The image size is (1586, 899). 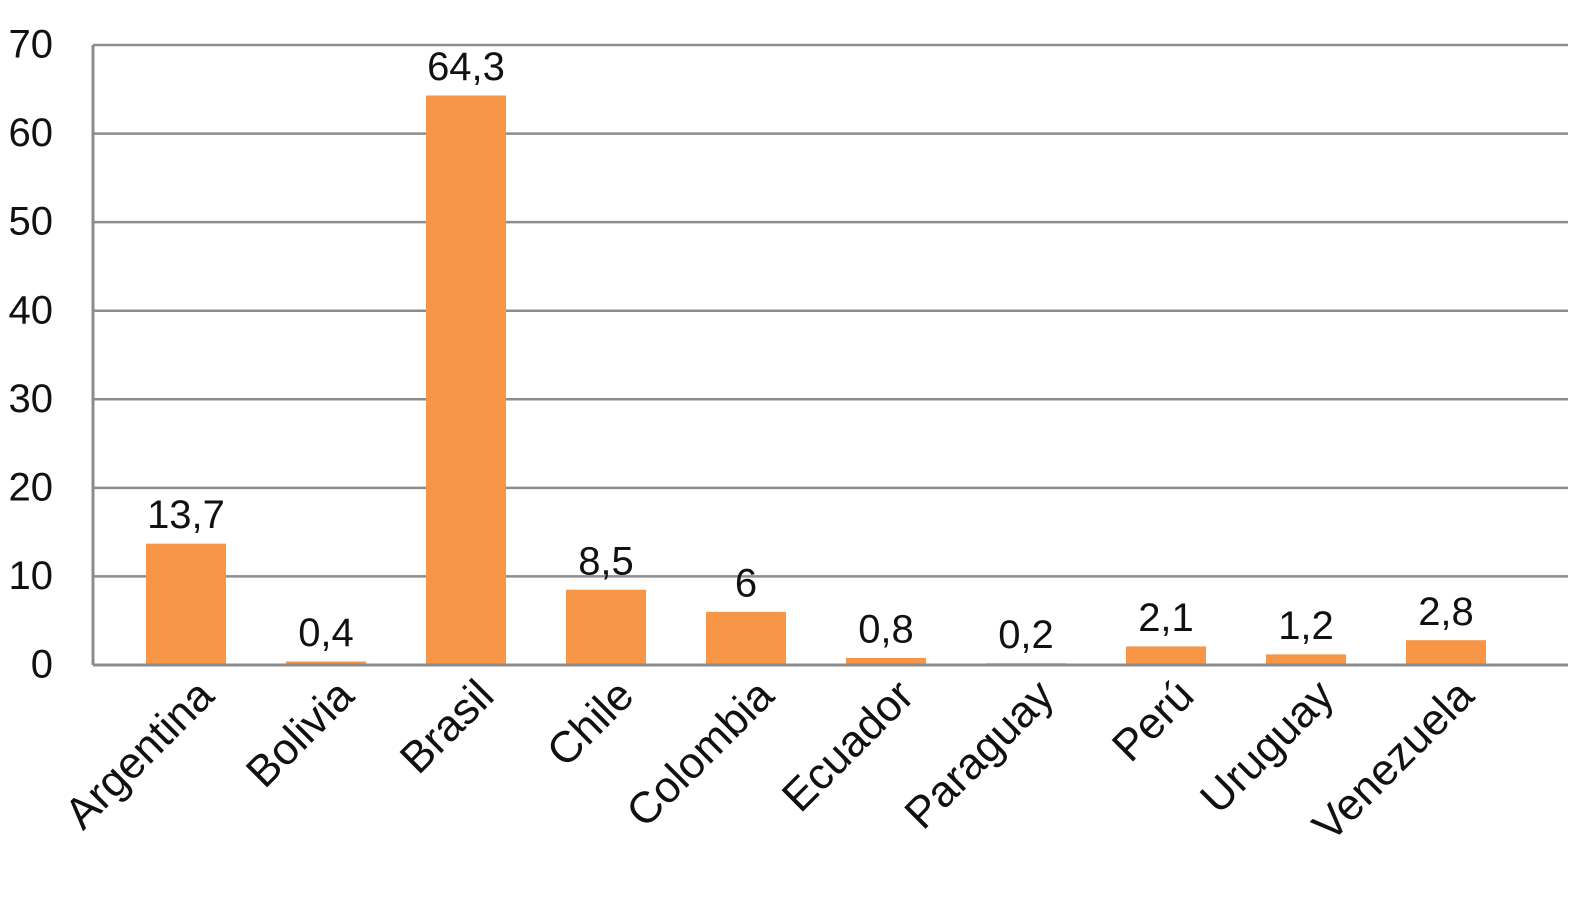 I want to click on data-label: 6, so click(x=746, y=583).